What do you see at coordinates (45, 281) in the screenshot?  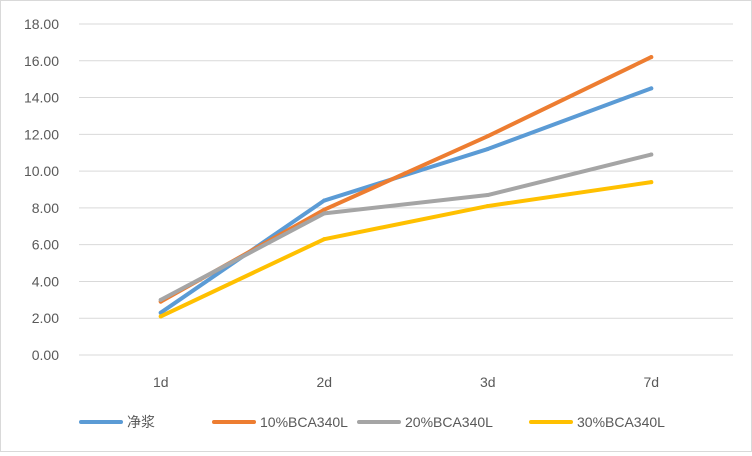 I see `y-tick-label: 4.00` at bounding box center [45, 281].